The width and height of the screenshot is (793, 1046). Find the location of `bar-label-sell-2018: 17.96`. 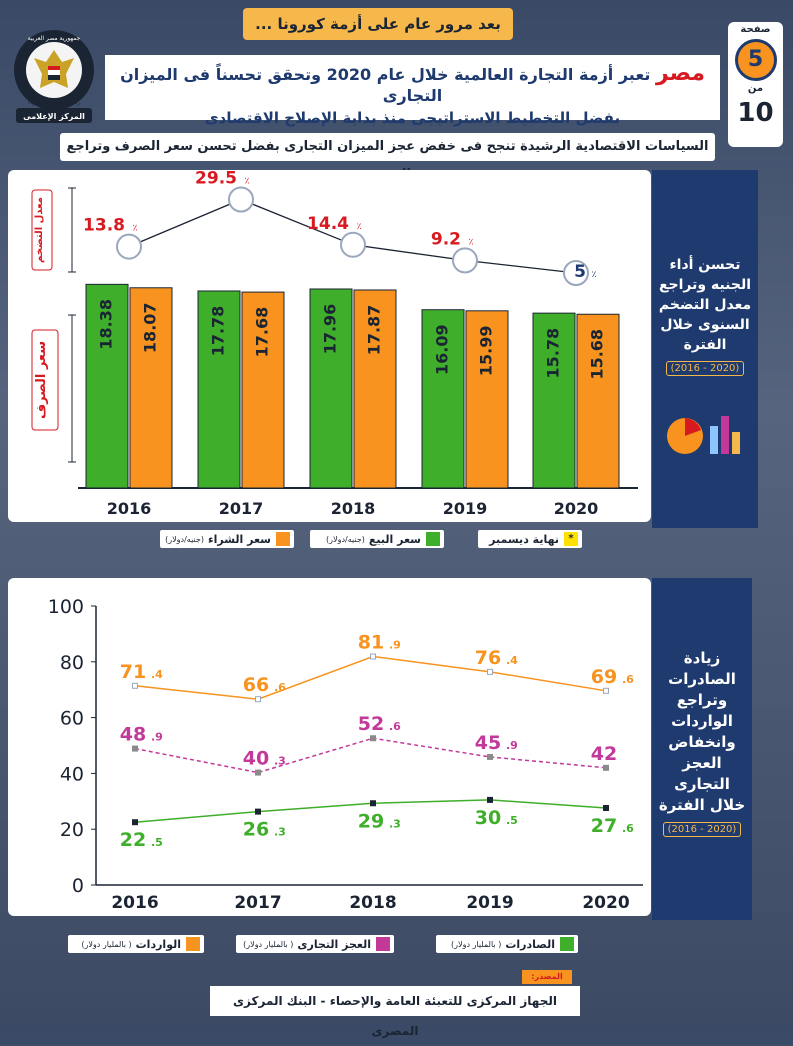

bar-label-sell-2018: 17.96 is located at coordinates (330, 329).